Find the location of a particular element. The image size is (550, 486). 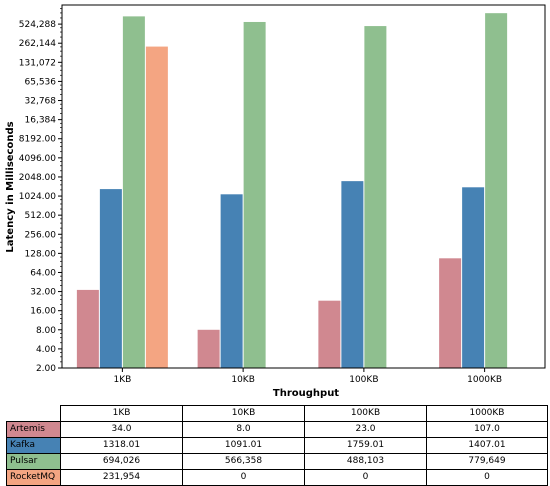

y-tick-label: 1024.00 is located at coordinates (37, 197).